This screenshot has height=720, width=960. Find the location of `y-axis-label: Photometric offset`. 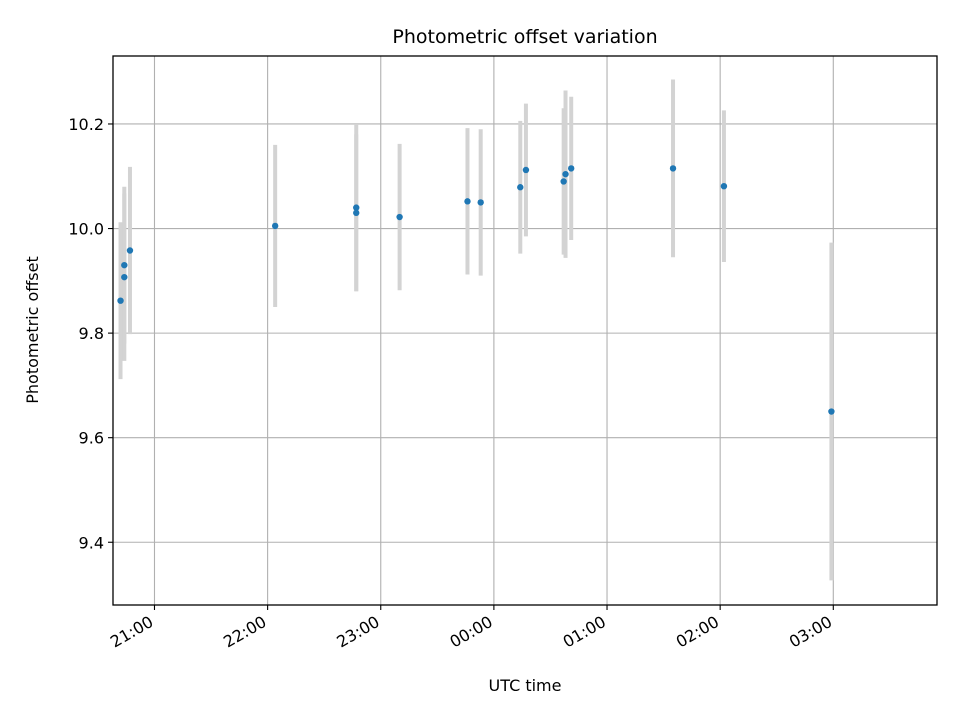

y-axis-label: Photometric offset is located at coordinates (32, 330).